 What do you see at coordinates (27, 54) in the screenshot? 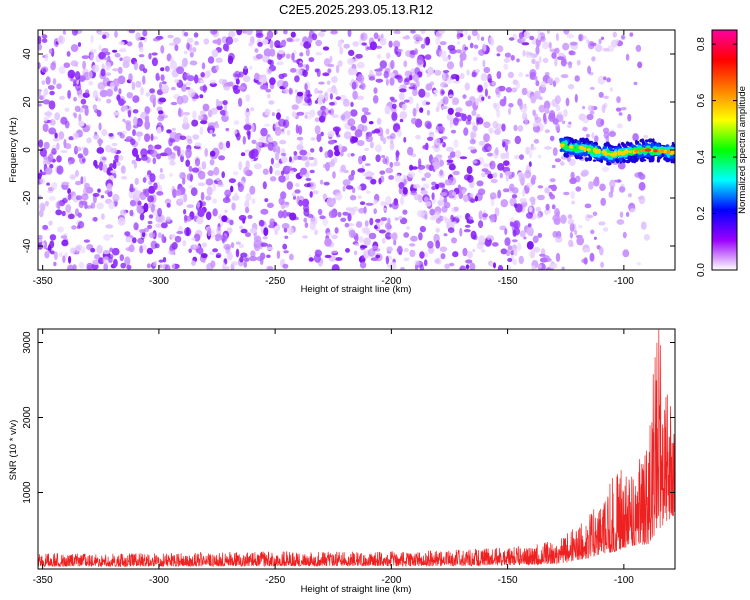
I see `y-tick-label: 40` at bounding box center [27, 54].